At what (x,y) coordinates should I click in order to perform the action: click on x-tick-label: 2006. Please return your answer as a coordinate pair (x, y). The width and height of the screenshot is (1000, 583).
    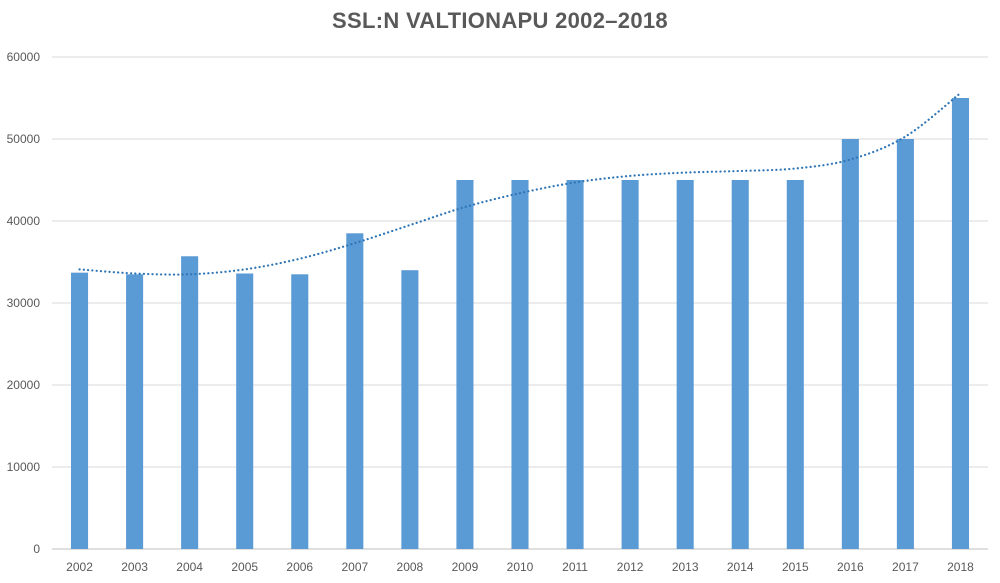
    Looking at the image, I should click on (299, 567).